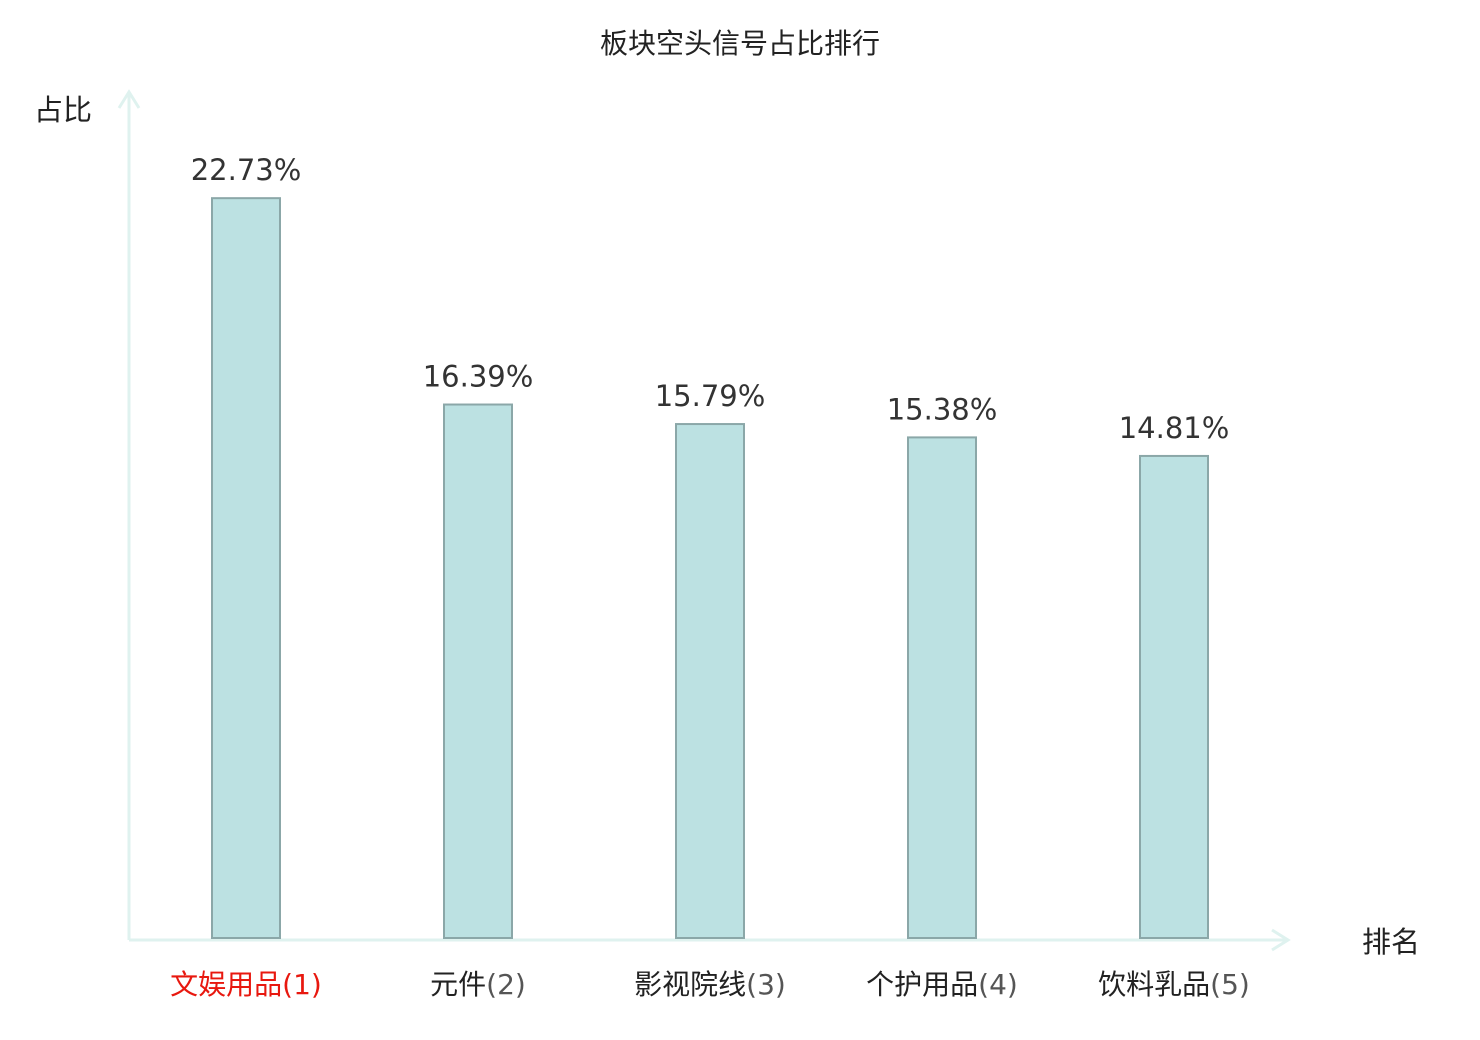  What do you see at coordinates (302, 984) in the screenshot?
I see `category-rank: (1)` at bounding box center [302, 984].